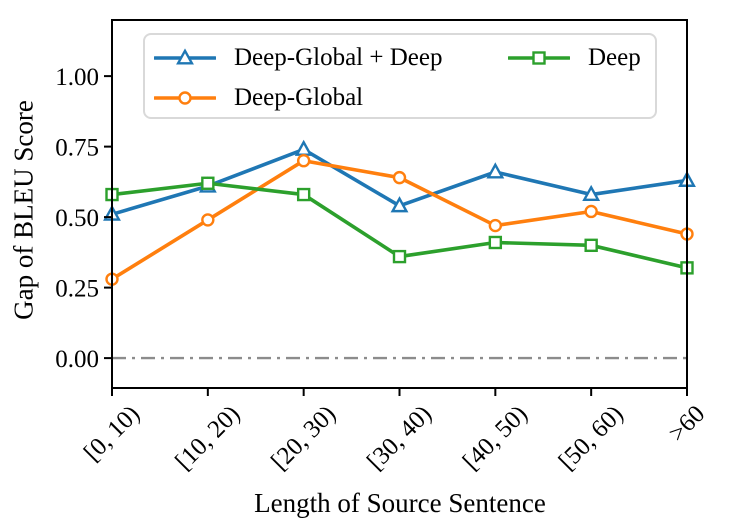  I want to click on y-tick-label: 0.50, so click(77, 218).